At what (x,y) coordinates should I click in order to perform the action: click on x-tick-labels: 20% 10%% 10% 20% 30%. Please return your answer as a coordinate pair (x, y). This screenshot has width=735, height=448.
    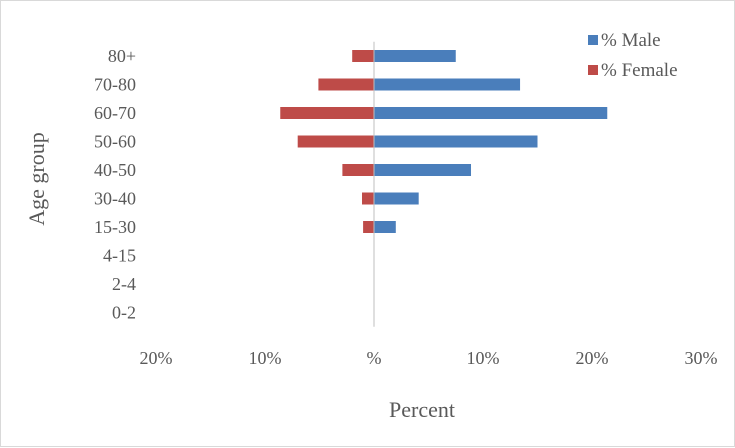
    Looking at the image, I should click on (429, 358).